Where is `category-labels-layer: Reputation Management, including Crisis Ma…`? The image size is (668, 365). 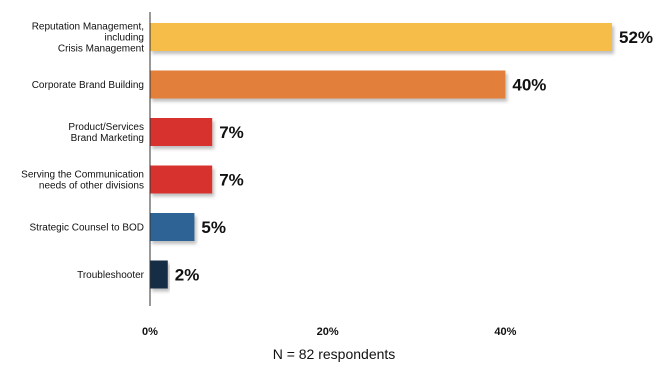
category-labels-layer: Reputation Management, including Crisis Ma… is located at coordinates (83, 152).